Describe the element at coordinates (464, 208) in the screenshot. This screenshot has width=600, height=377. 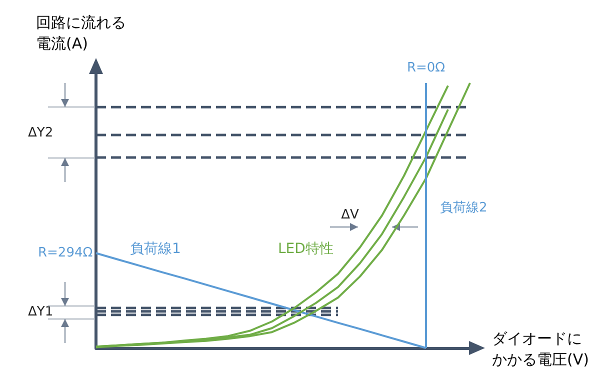
I see `annotation: 負荷線2` at that location.